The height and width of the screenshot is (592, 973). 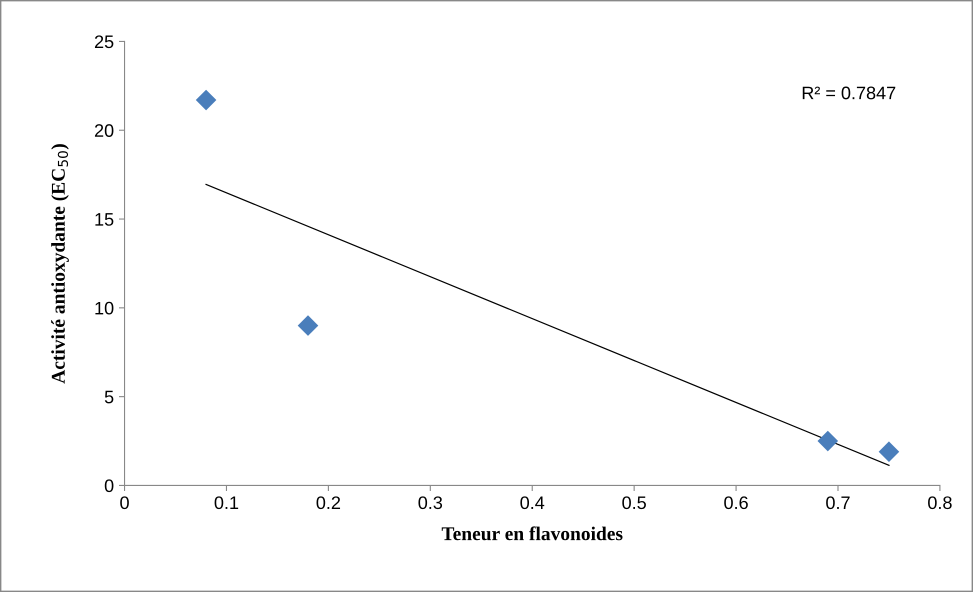 I want to click on x-tick-label: 0.1, so click(x=226, y=503).